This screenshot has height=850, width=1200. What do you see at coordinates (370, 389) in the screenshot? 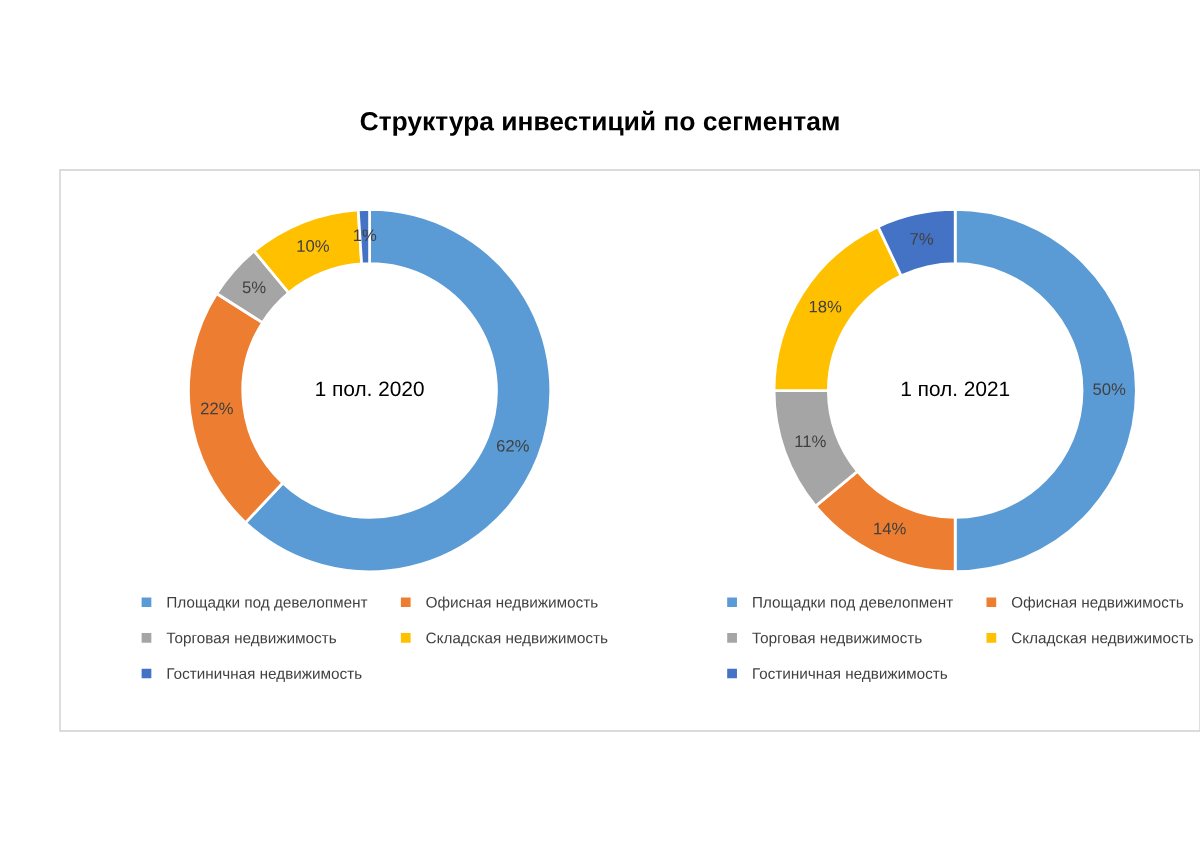
I see `text: 1 пол. 2020` at bounding box center [370, 389].